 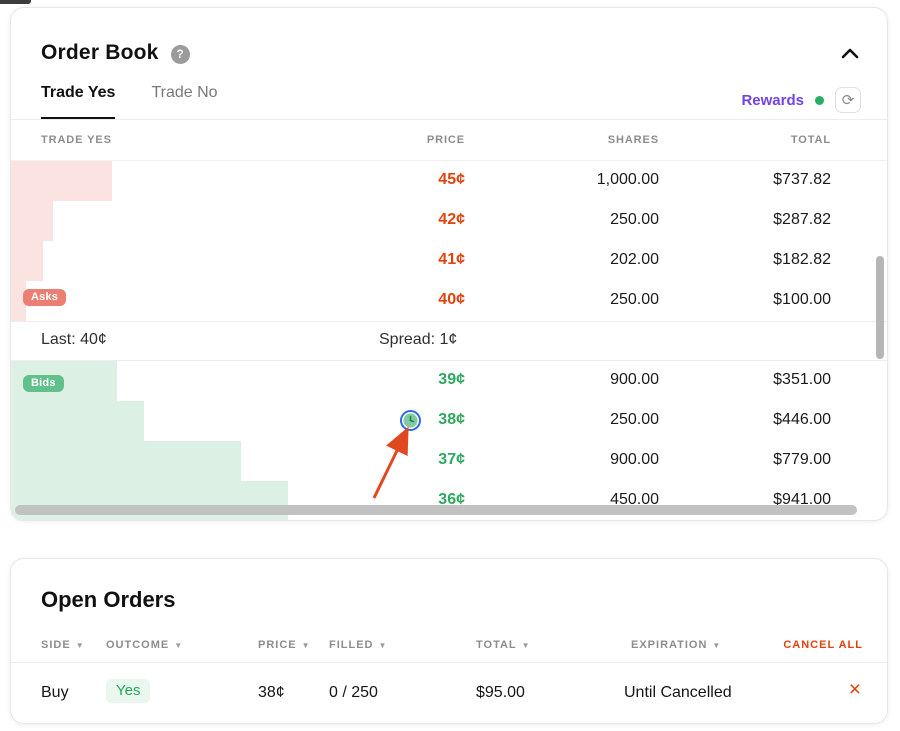 I want to click on vertical-scrollbar, so click(x=880, y=307).